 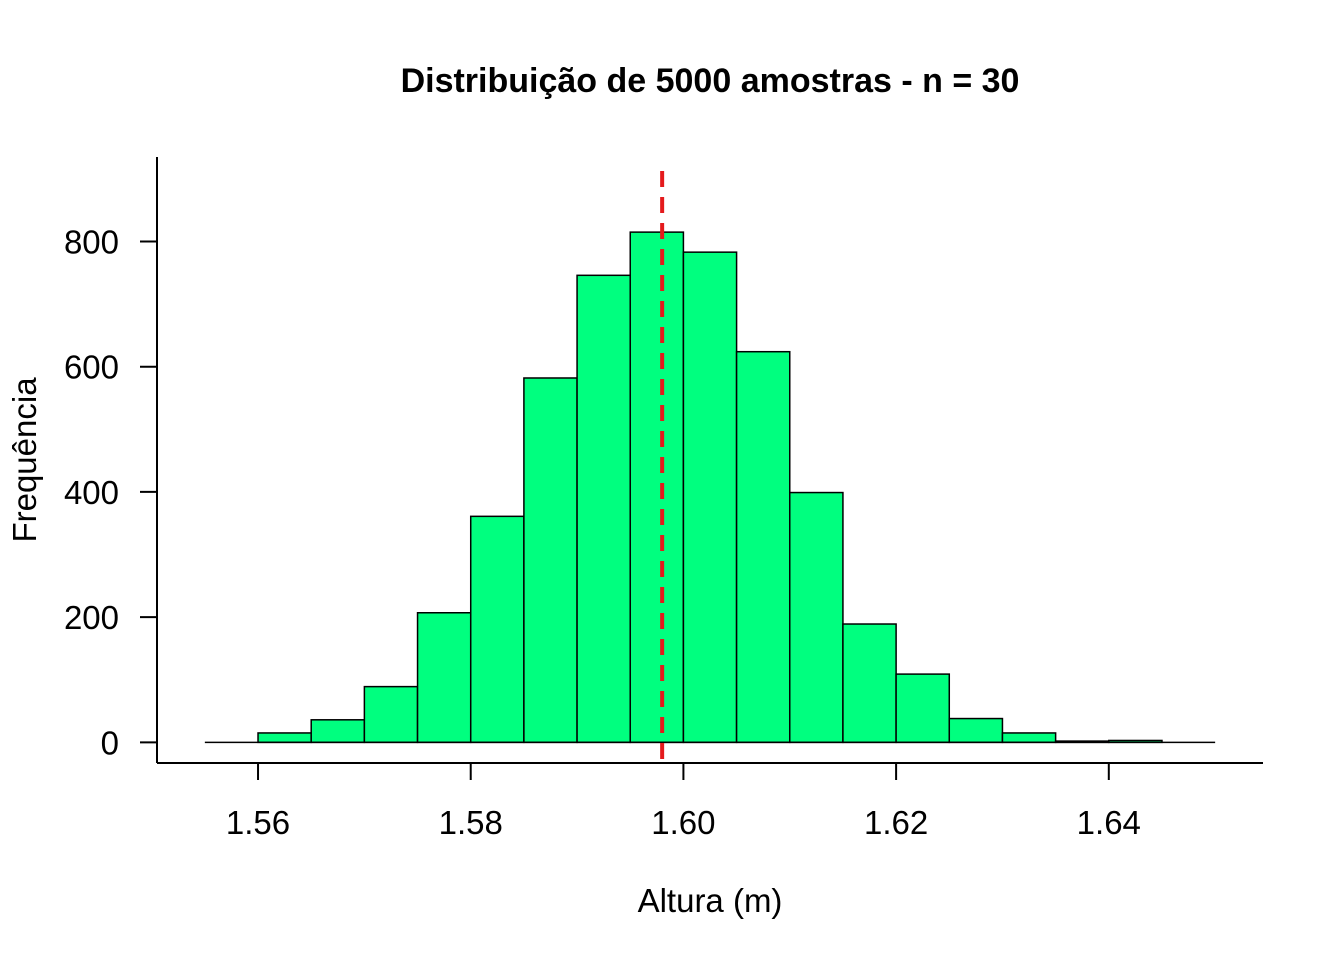 I want to click on y-axis-label: Frequência, so click(x=24, y=460).